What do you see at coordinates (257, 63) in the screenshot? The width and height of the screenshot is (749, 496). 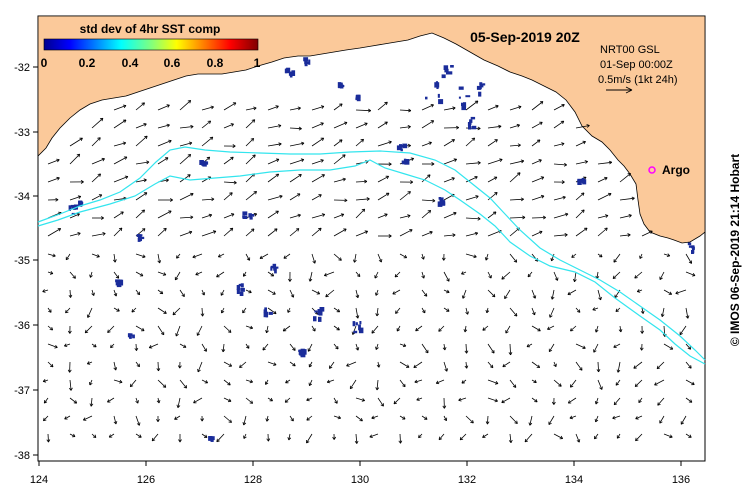 I see `colorbar-tick: 1` at bounding box center [257, 63].